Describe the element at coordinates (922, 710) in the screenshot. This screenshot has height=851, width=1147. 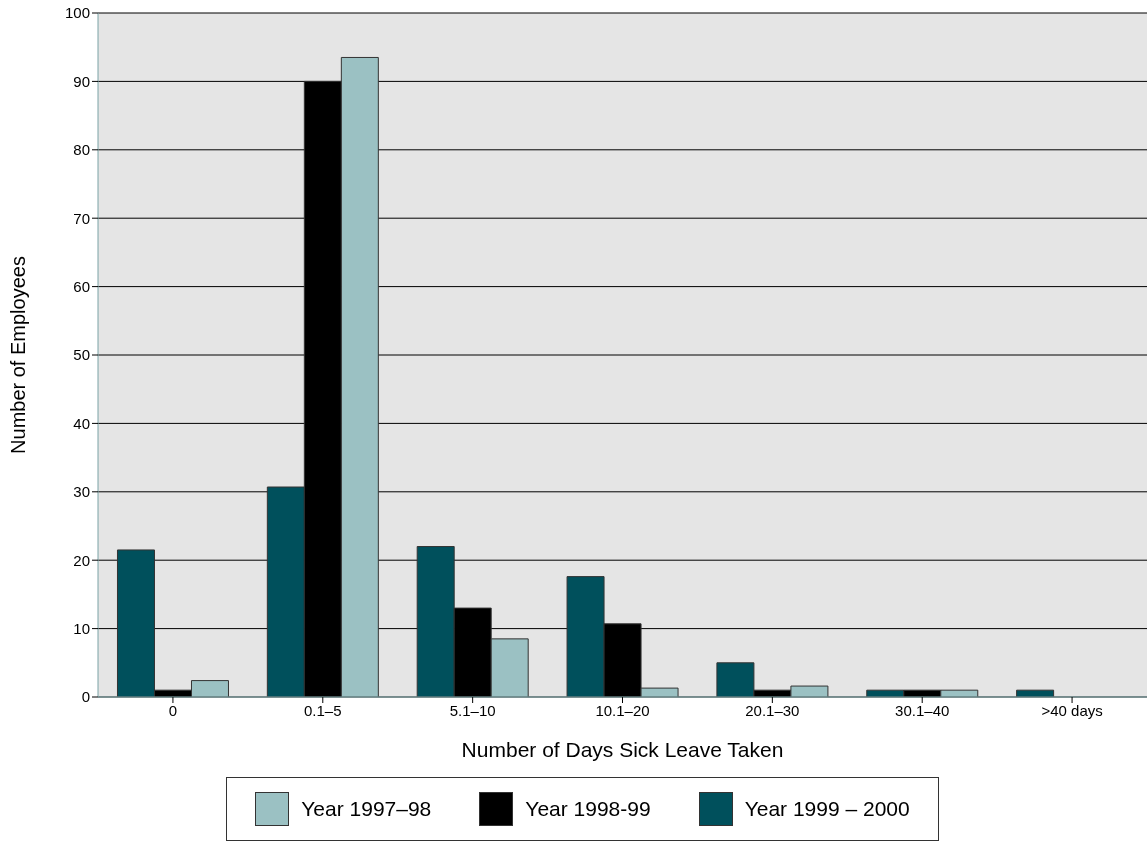
I see `x-tick-label: 30.1–40` at that location.